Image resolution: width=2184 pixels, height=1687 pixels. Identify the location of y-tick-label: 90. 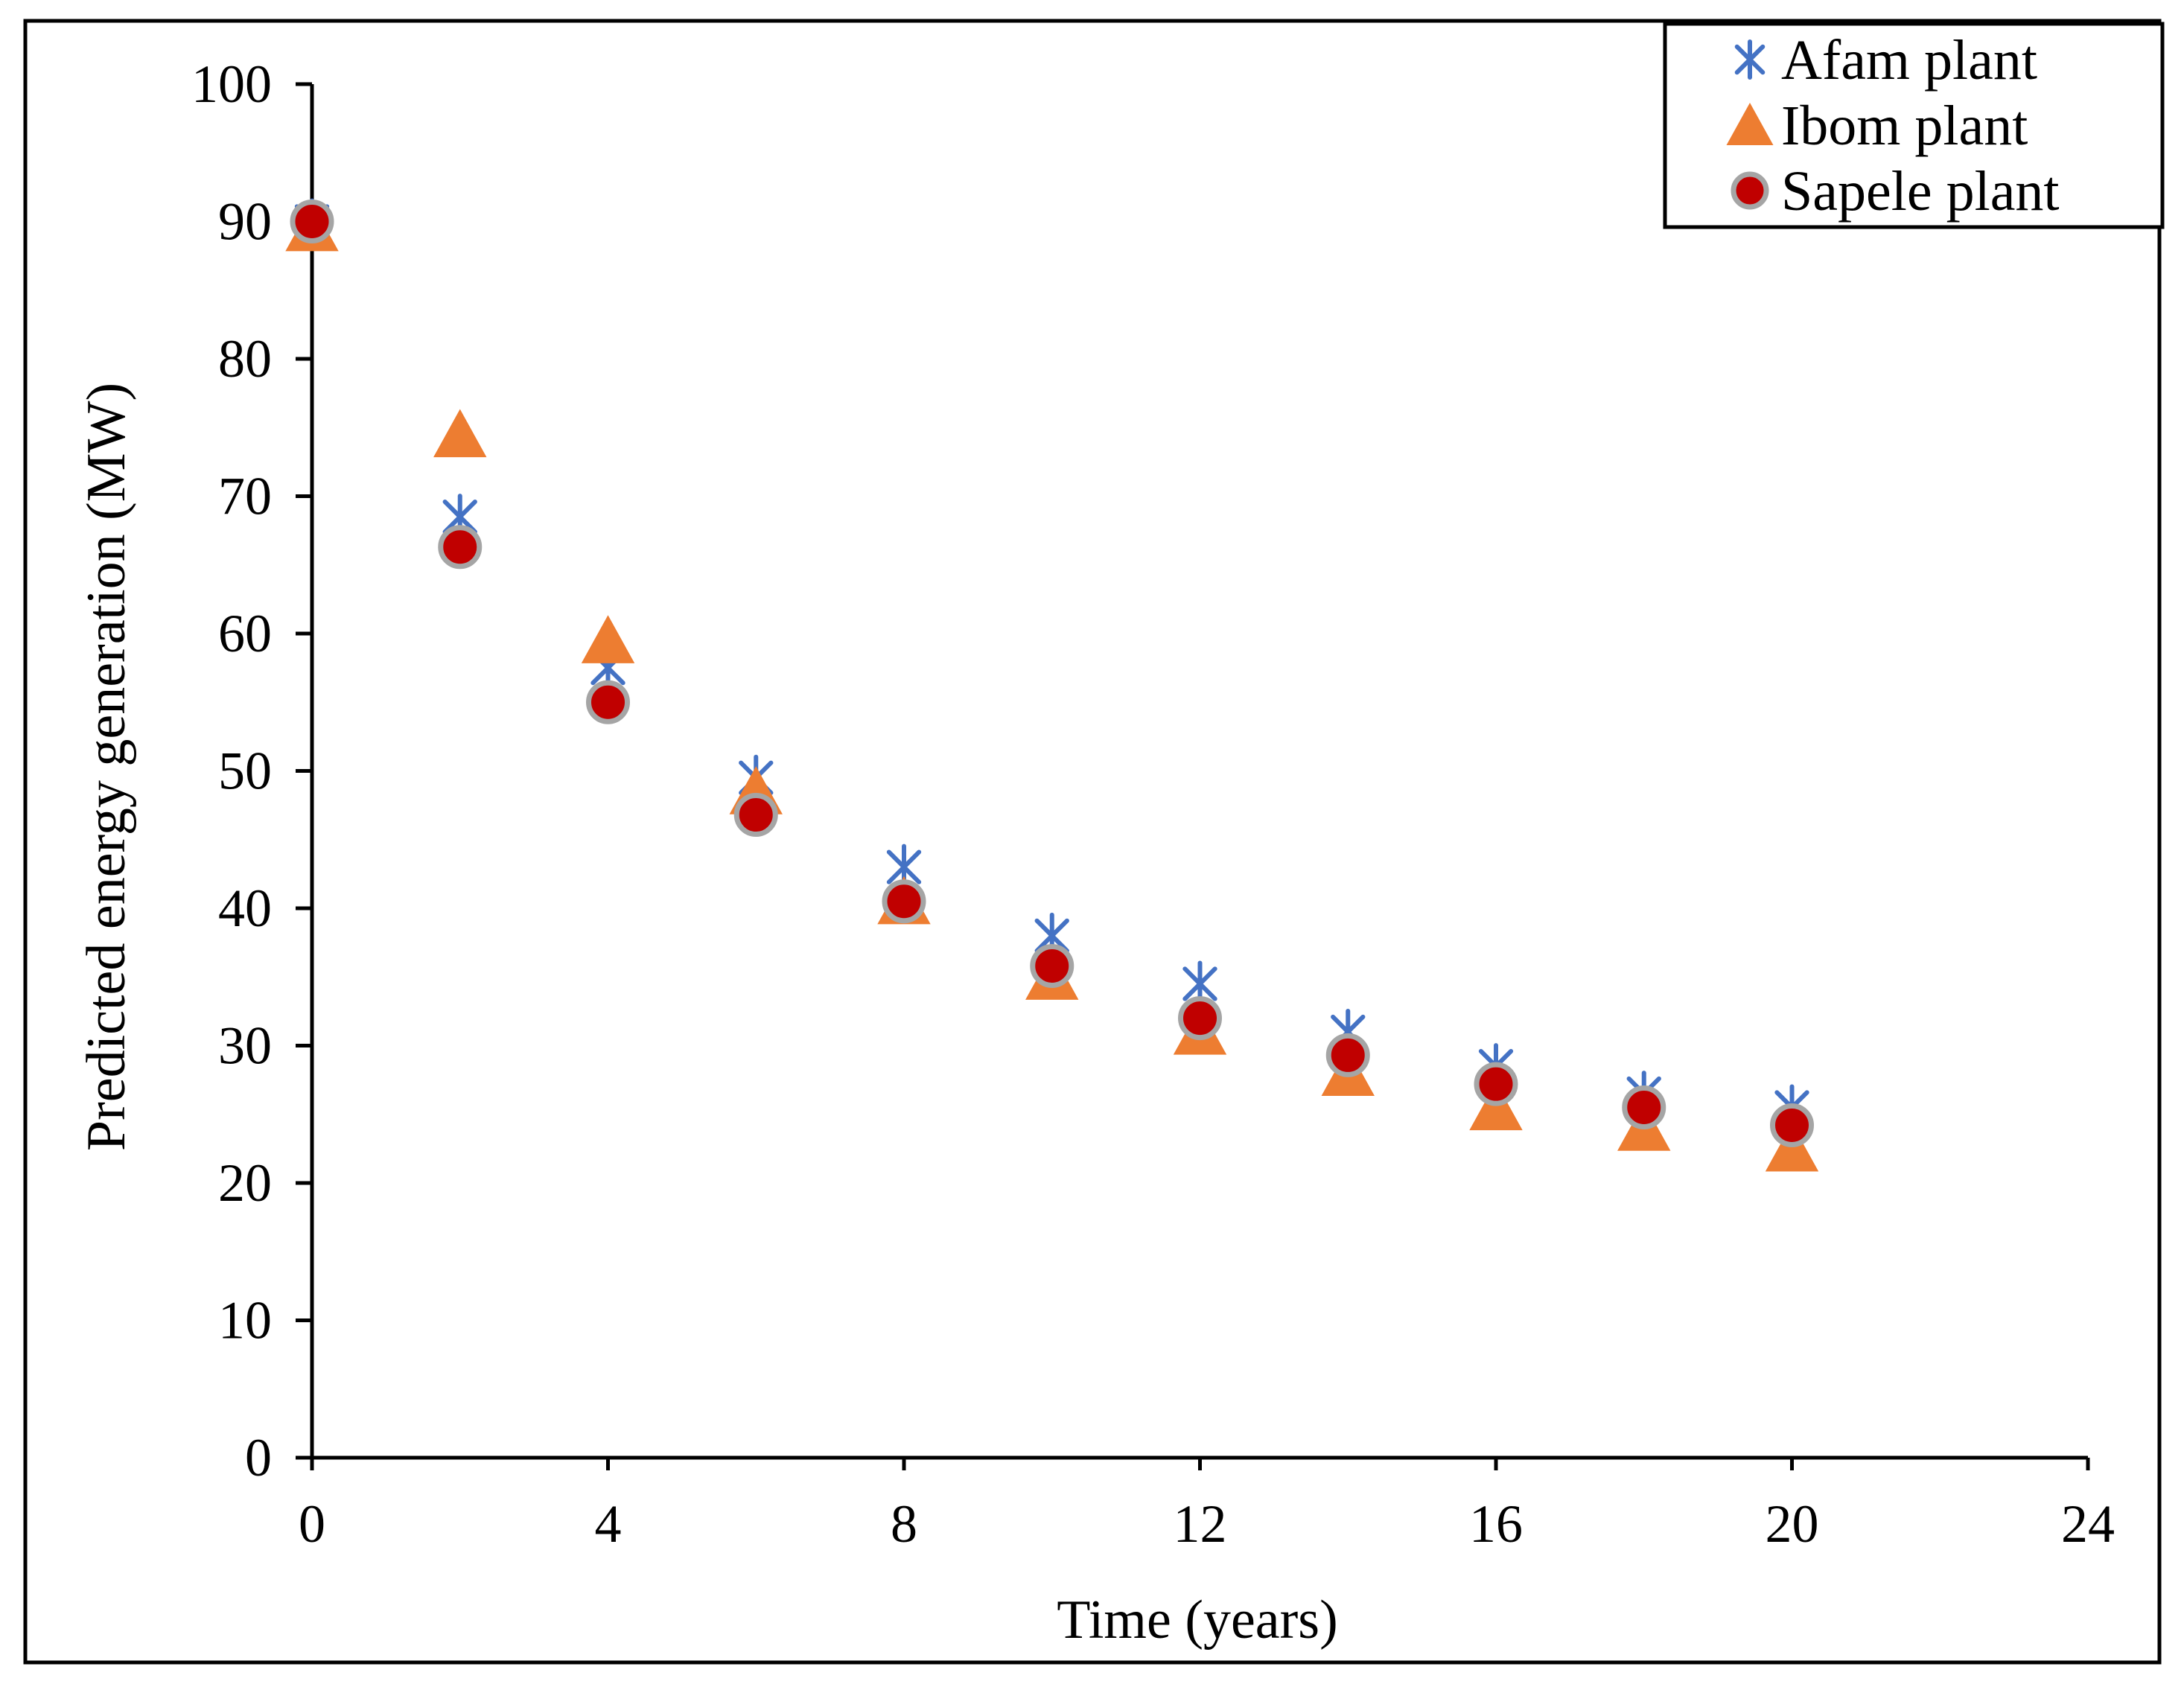
(245, 222).